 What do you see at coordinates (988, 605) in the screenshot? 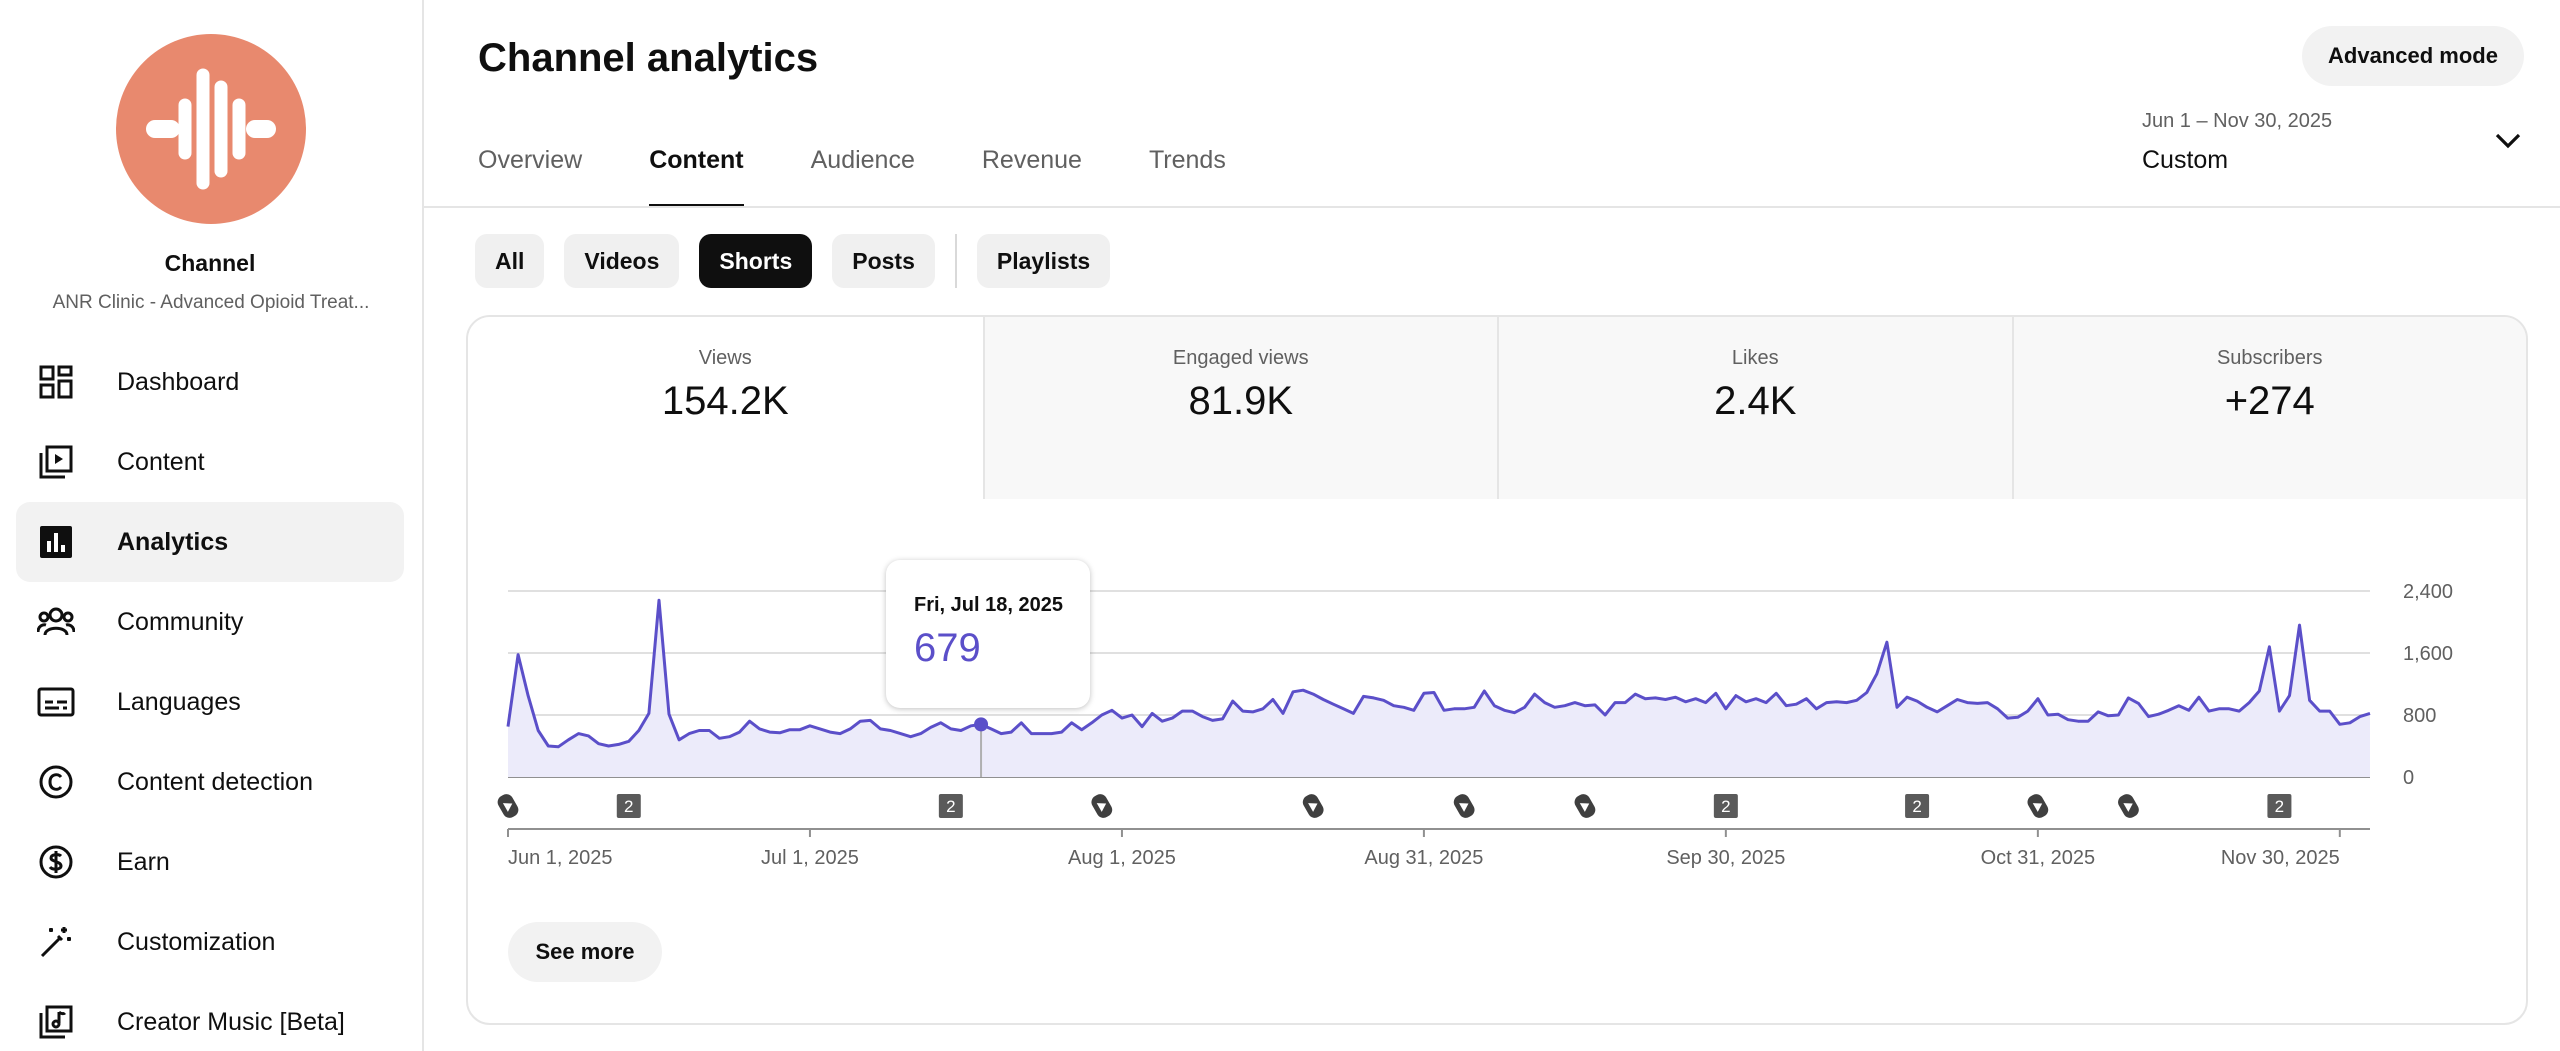
I see `tooltip-date: Fri, Jul 18, 2025` at bounding box center [988, 605].